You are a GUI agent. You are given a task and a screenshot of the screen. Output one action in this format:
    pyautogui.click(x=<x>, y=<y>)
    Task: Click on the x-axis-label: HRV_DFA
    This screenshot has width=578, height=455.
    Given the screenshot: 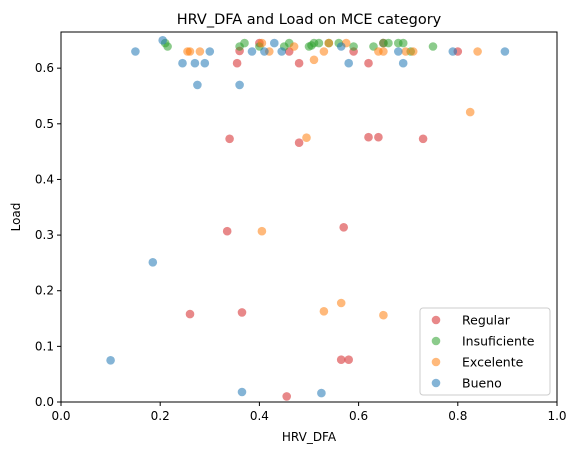 What is the action you would take?
    pyautogui.click(x=309, y=437)
    